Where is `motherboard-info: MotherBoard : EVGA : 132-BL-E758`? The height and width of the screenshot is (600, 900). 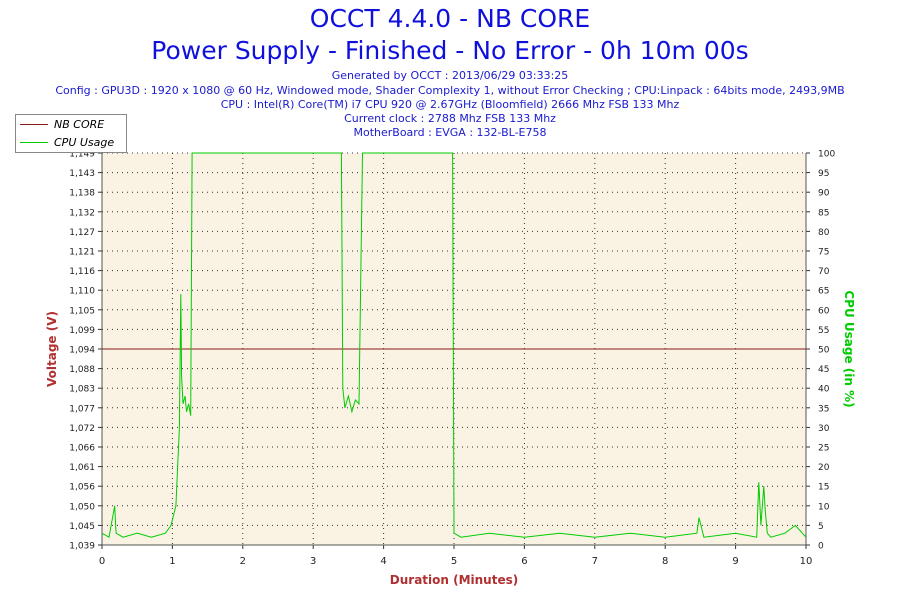
motherboard-info: MotherBoard : EVGA : 132-BL-E758 is located at coordinates (450, 132).